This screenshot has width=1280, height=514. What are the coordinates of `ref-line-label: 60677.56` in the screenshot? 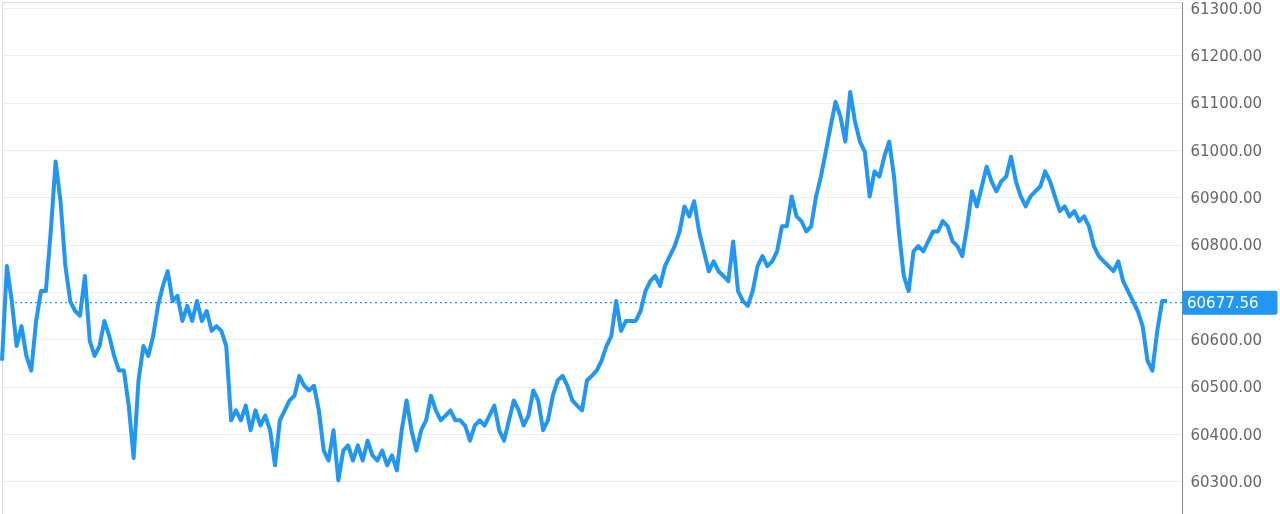 It's located at (1223, 302).